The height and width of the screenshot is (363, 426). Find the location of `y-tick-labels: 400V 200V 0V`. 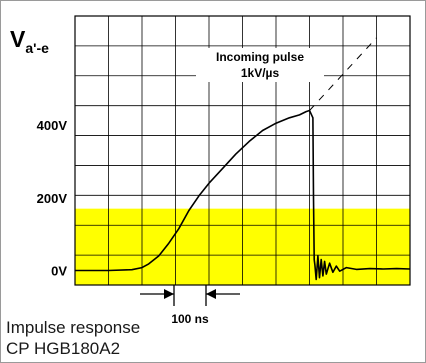

y-tick-labels: 400V 200V 0V is located at coordinates (52, 198).